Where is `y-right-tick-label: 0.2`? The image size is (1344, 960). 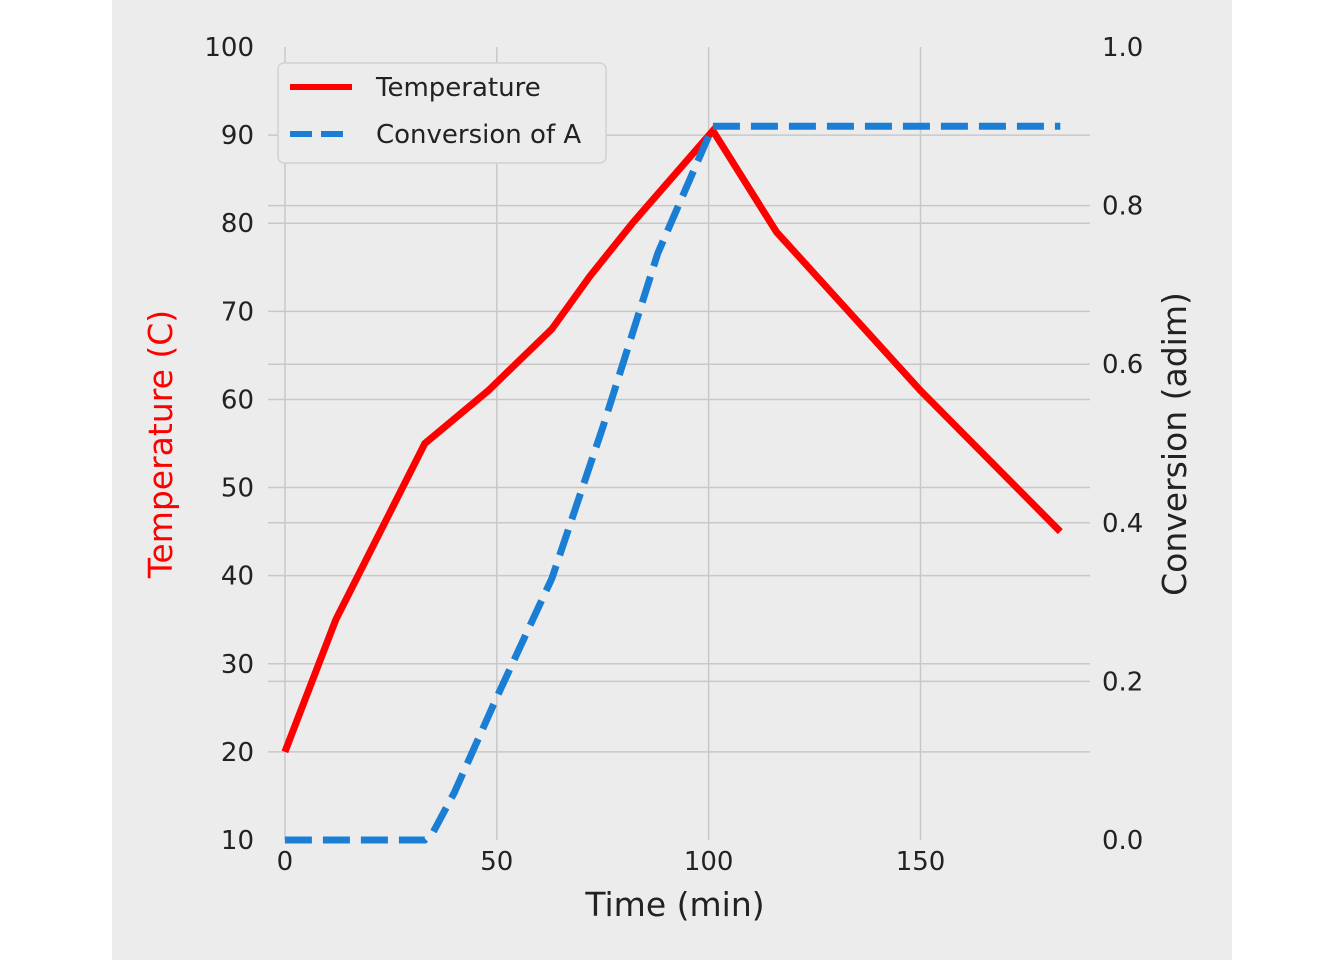
y-right-tick-label: 0.2 is located at coordinates (1122, 682).